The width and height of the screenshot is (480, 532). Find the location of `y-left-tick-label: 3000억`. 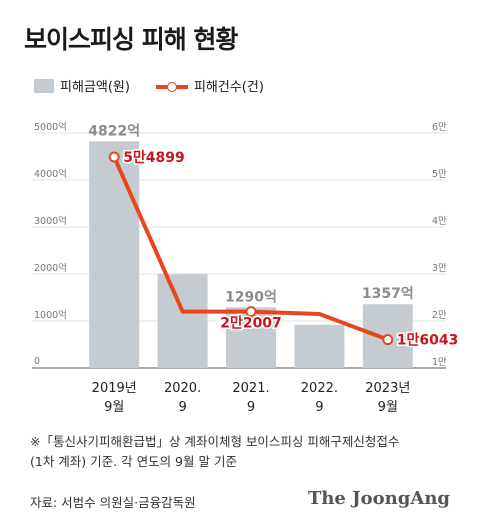

y-left-tick-label: 3000억 is located at coordinates (50, 221).